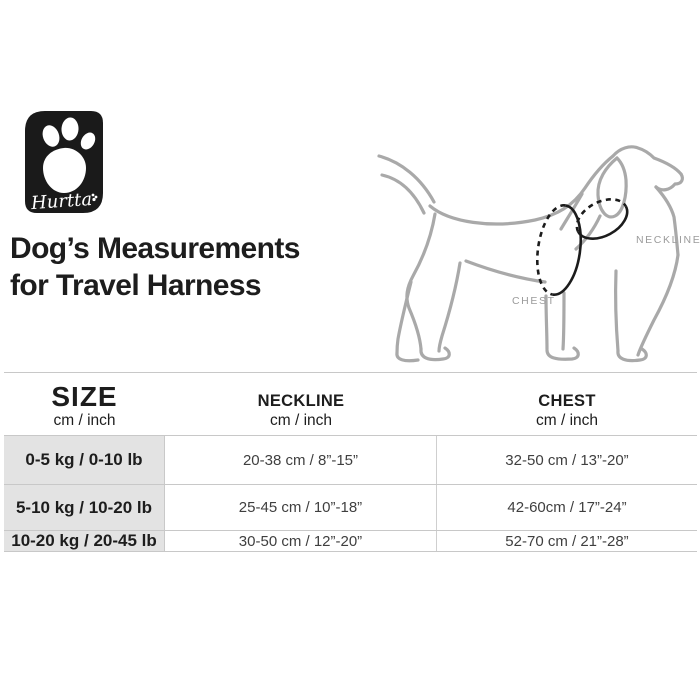 The height and width of the screenshot is (700, 700). What do you see at coordinates (301, 507) in the screenshot?
I see `row2-neckline: 25-45 cm / 10”-18”` at bounding box center [301, 507].